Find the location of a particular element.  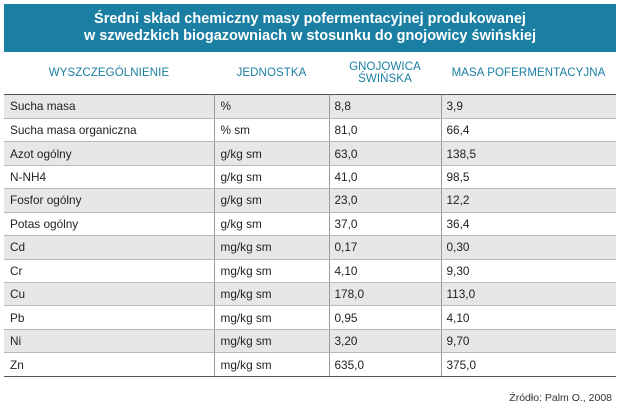

table-row: Sucha masa organiczna% sm 81,0 66,4 is located at coordinates (310, 130).